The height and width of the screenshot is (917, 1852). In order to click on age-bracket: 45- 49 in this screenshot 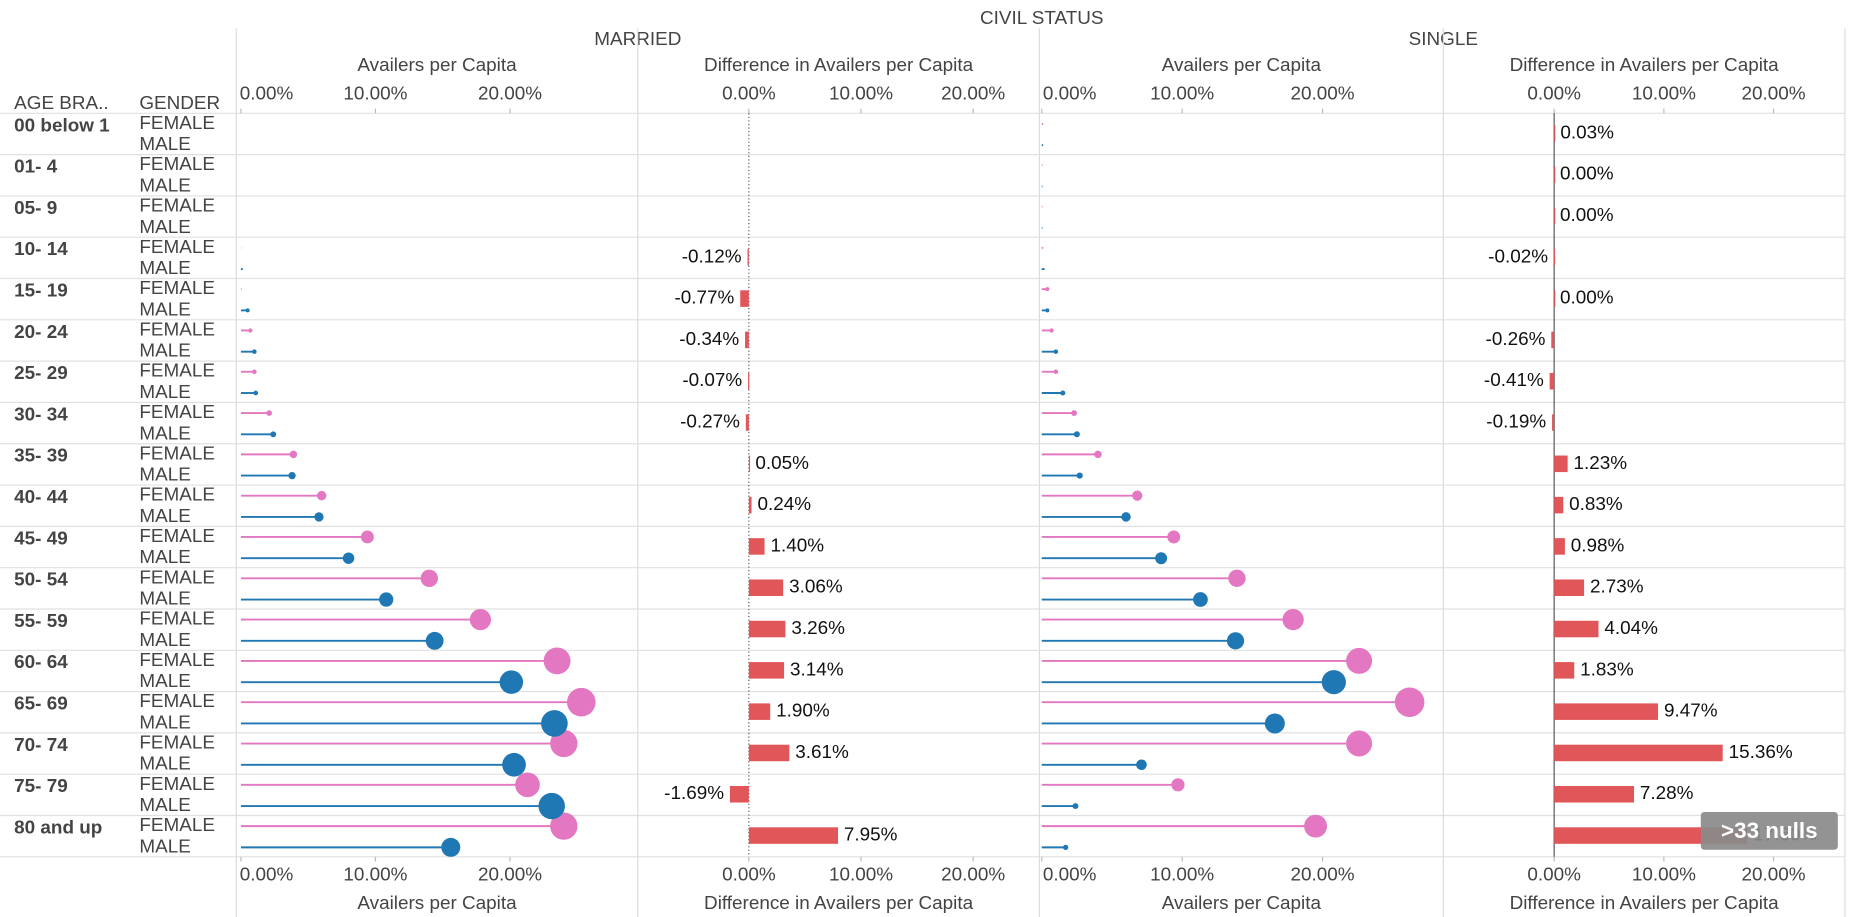, I will do `click(41, 538)`.